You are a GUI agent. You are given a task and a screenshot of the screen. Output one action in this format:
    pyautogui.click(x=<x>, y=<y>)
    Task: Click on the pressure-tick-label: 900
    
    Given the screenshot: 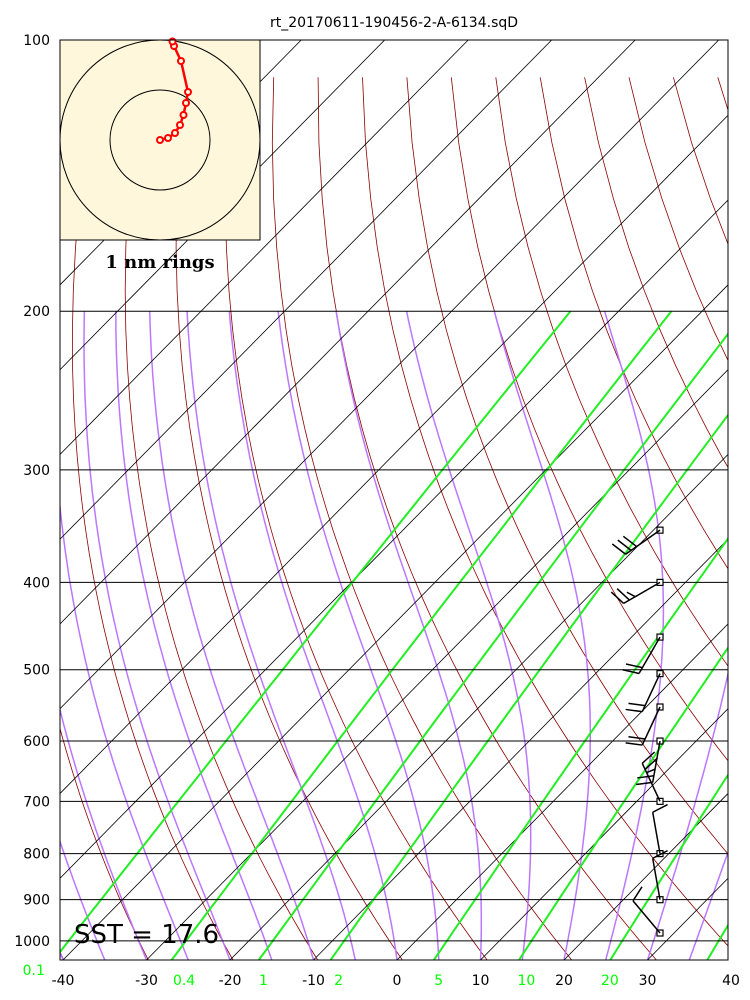 What is the action you would take?
    pyautogui.click(x=36, y=901)
    